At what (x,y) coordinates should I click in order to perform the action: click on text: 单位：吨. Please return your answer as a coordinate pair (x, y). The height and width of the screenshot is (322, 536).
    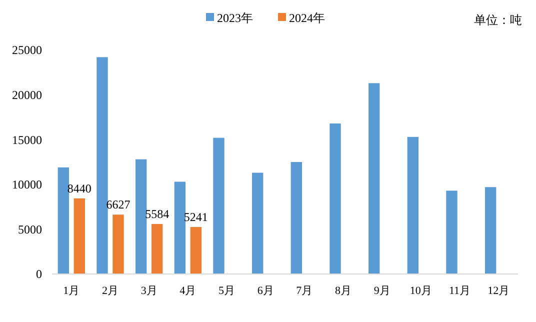
    Looking at the image, I should click on (498, 20).